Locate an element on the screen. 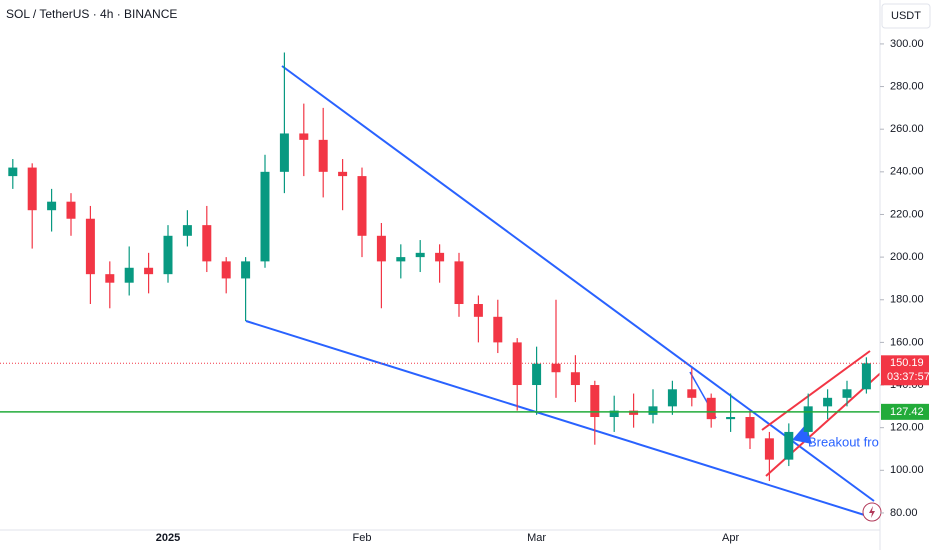 The width and height of the screenshot is (932, 550). annotation: Breakout from f is located at coordinates (852, 441).